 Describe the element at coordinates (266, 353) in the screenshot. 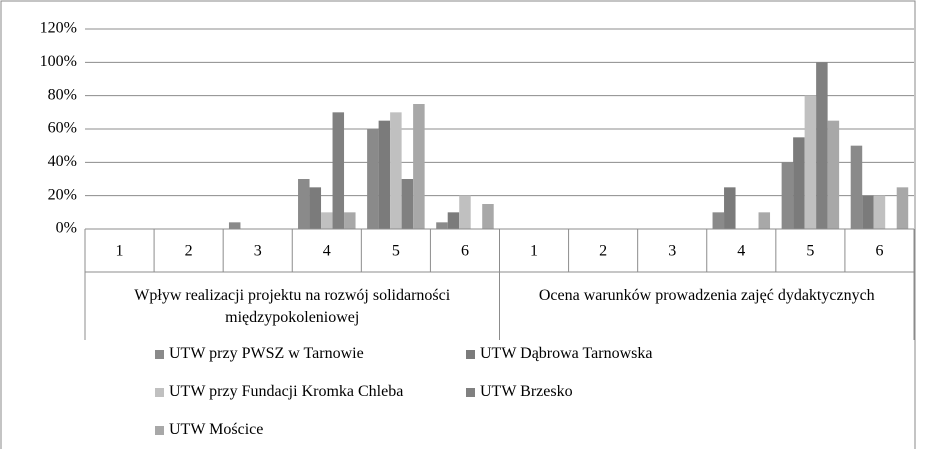

I see `legend-label: UTW przy PWSZ w Tarnowie` at that location.